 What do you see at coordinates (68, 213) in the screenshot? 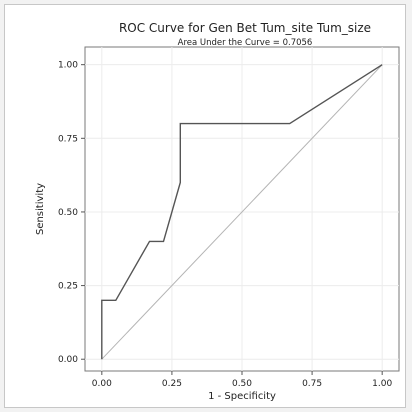
I see `y-tick-label: 0.50` at bounding box center [68, 213].